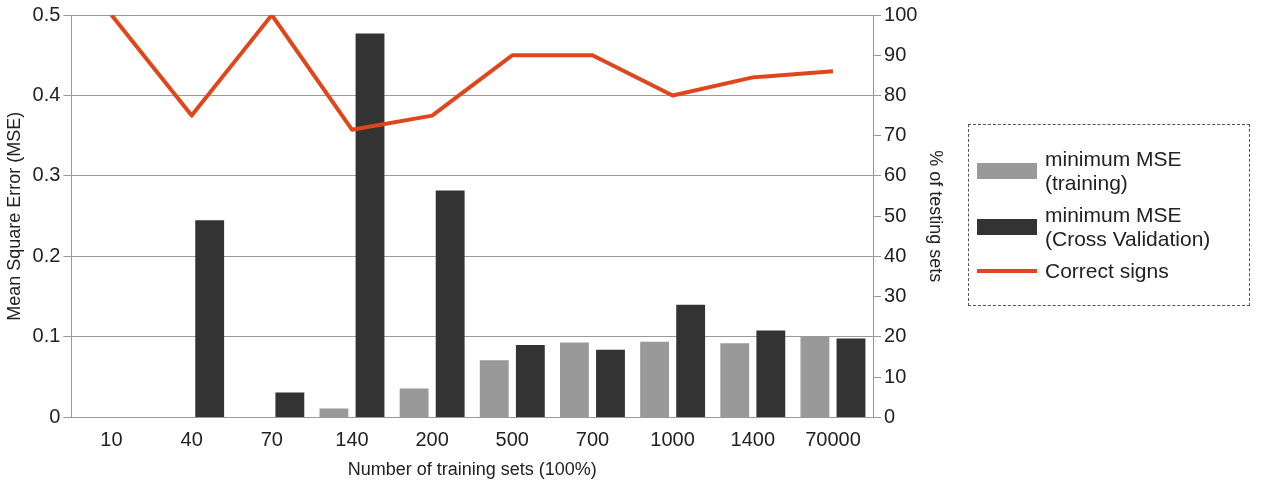  Describe the element at coordinates (1114, 171) in the screenshot. I see `legend-label: minimum MSE (training)` at that location.